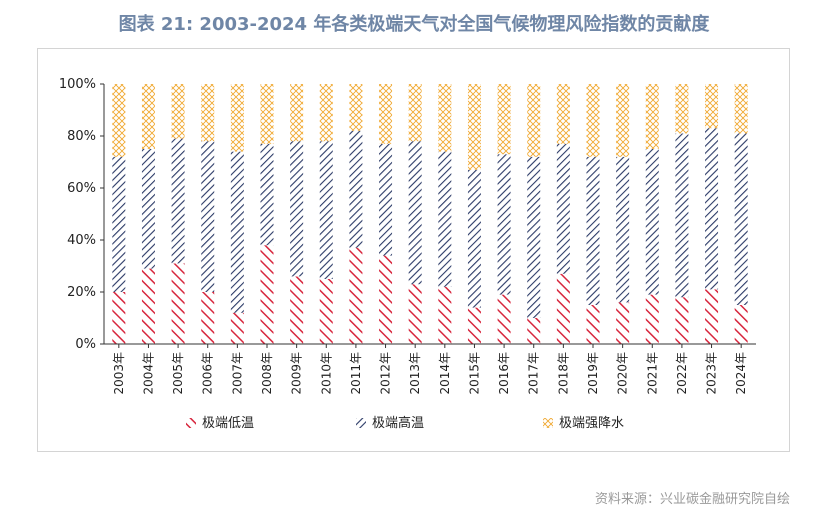  Describe the element at coordinates (682, 373) in the screenshot. I see `x-tick-label: 2022年` at that location.